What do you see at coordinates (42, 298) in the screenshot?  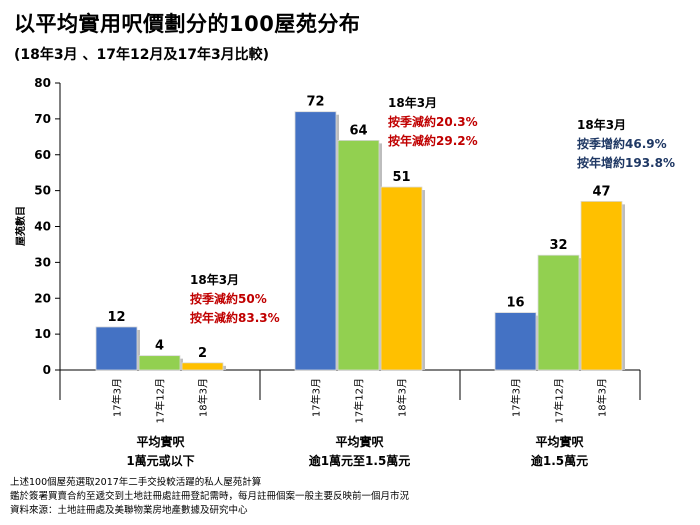 I see `y-tick-label: 20` at bounding box center [42, 298].